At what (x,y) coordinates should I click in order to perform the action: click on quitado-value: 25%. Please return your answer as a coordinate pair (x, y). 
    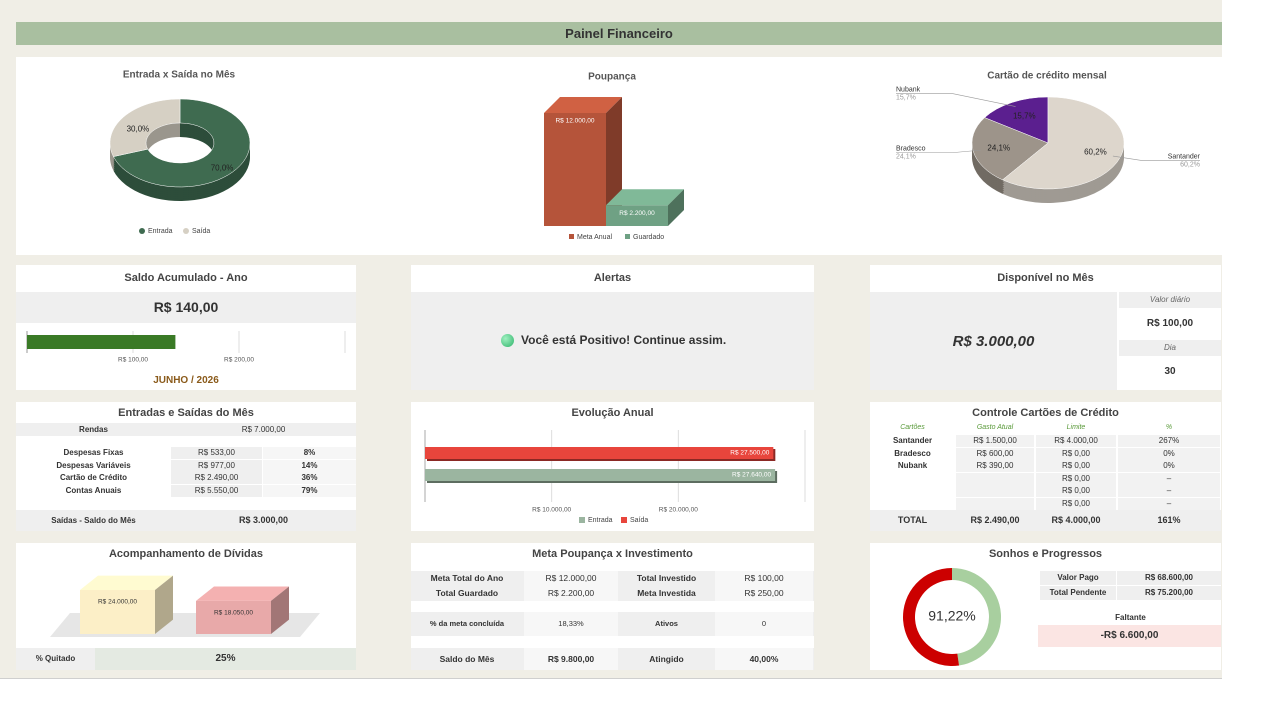
    Looking at the image, I should click on (225, 658).